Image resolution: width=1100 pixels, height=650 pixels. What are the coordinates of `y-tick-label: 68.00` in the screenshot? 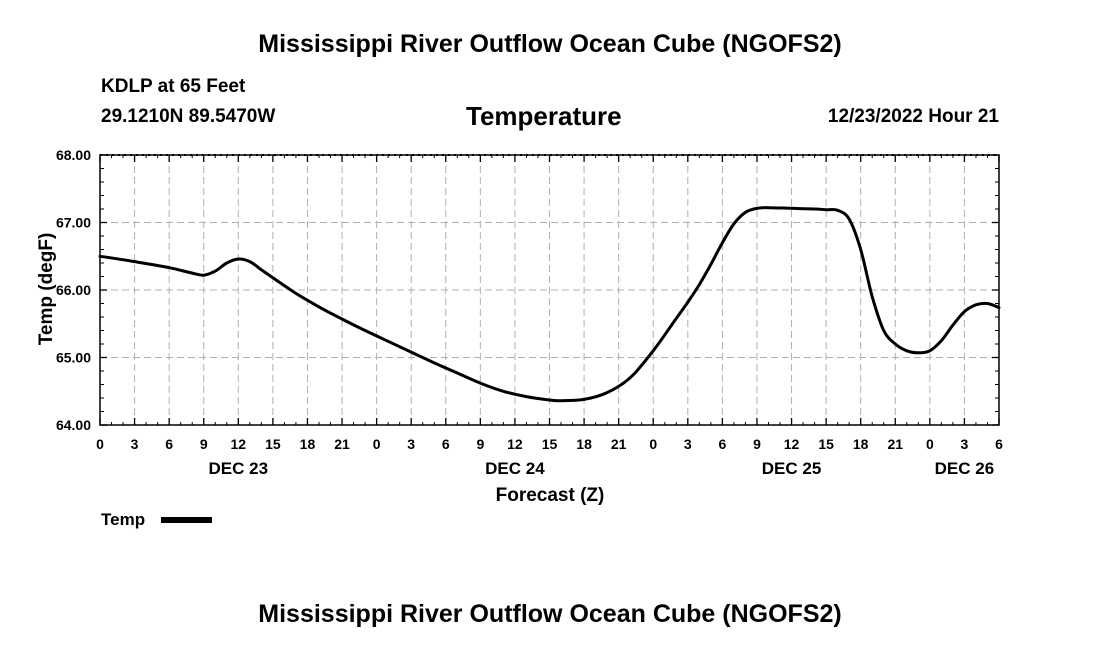 It's located at (73, 155).